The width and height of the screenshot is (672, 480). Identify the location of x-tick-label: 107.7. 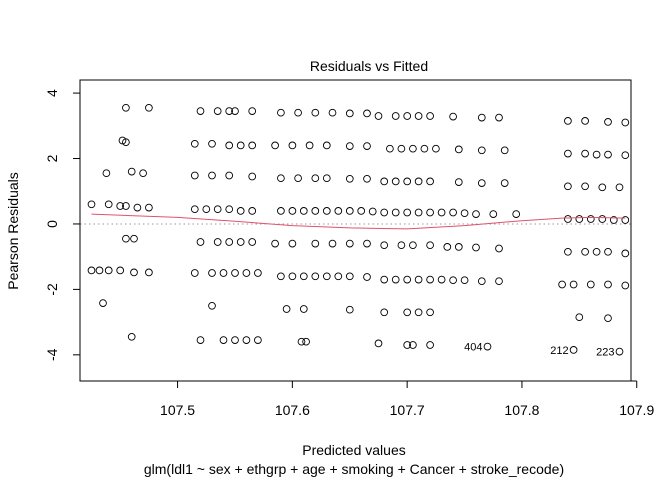
(407, 410).